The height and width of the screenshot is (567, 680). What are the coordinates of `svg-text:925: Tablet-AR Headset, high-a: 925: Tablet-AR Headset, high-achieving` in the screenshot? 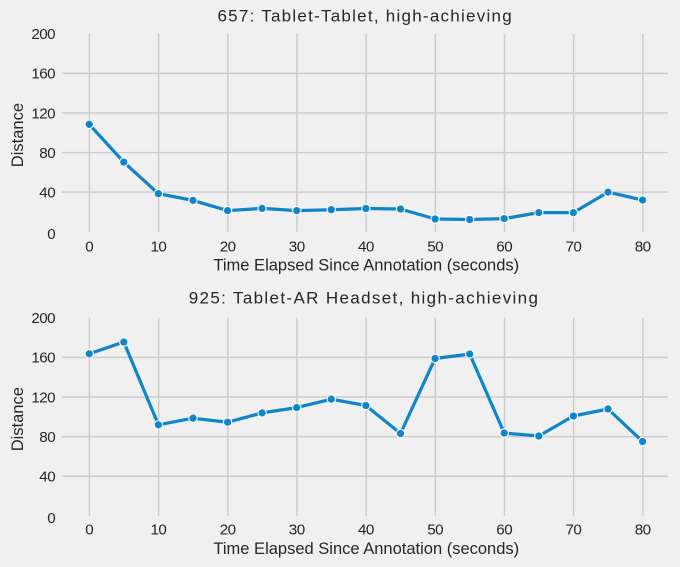 It's located at (364, 298).